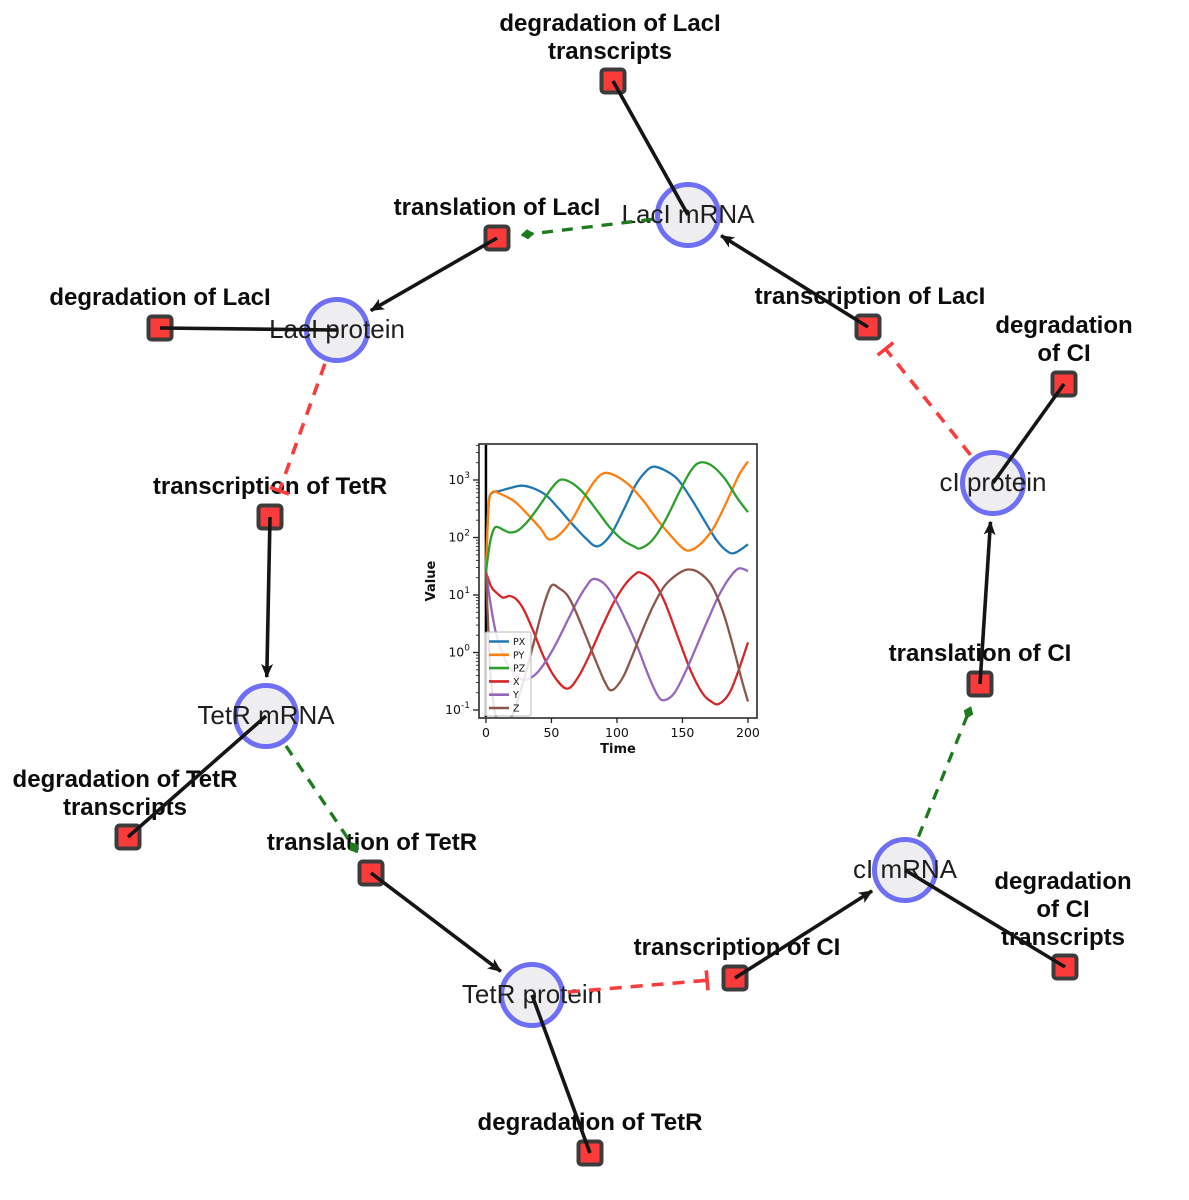 The width and height of the screenshot is (1189, 1200). I want to click on species-node-laci-mrna, so click(688, 215).